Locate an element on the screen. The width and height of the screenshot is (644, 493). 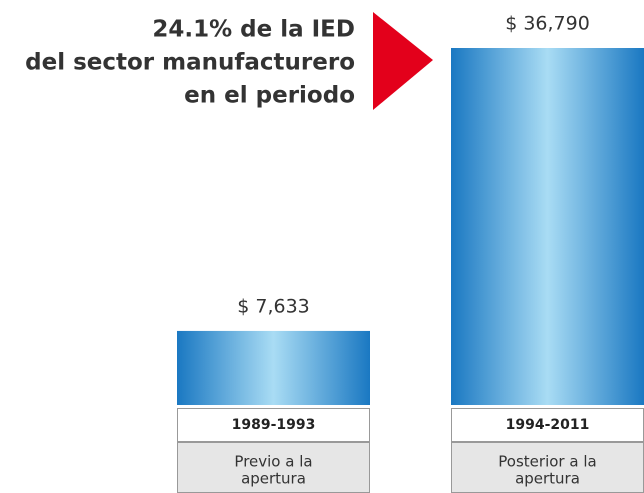
category-label: 1989-1993 is located at coordinates (274, 425).